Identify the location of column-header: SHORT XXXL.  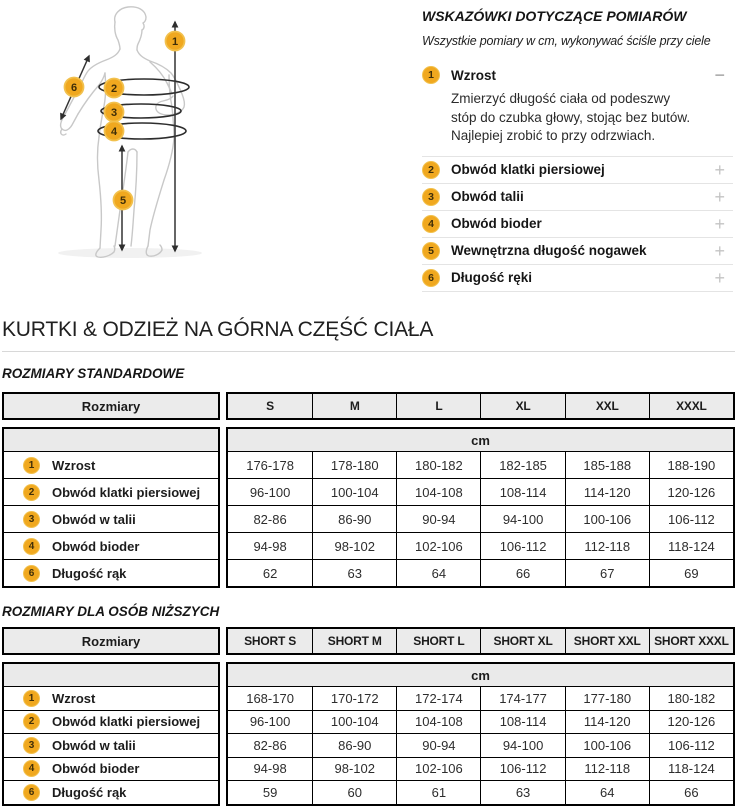
(690, 641).